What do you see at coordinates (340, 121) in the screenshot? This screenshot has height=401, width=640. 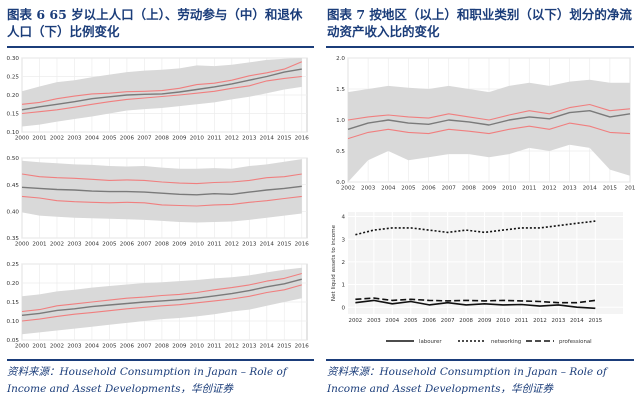 I see `y-tick-label: 1.0` at bounding box center [340, 121].